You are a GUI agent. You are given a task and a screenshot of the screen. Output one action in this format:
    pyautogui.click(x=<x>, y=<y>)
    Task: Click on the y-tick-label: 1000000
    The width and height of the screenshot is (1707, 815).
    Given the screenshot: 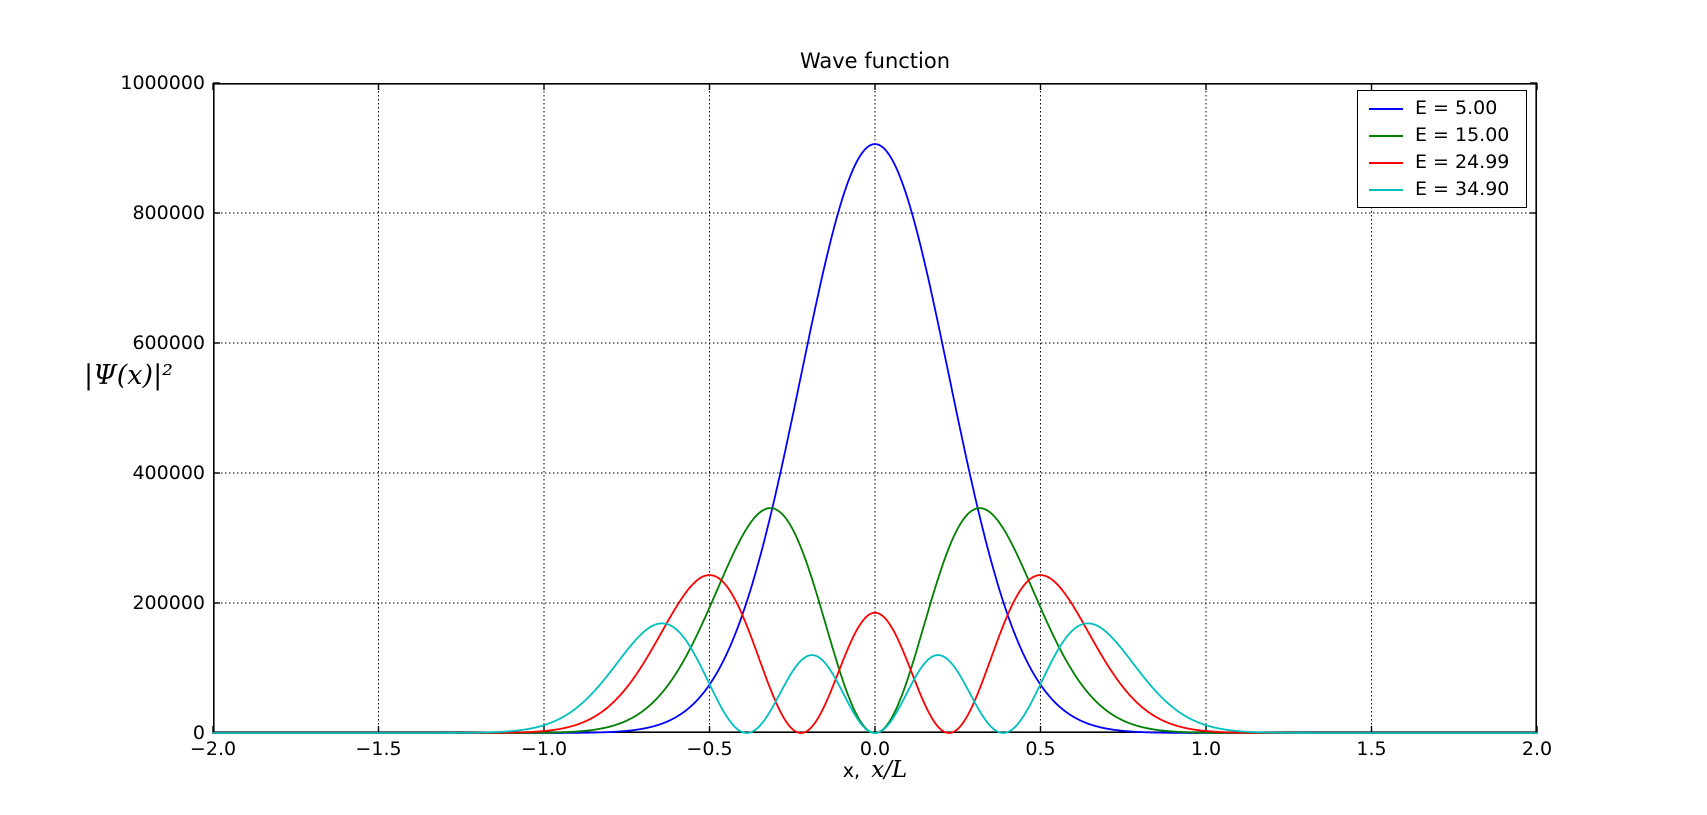 What is the action you would take?
    pyautogui.click(x=162, y=83)
    